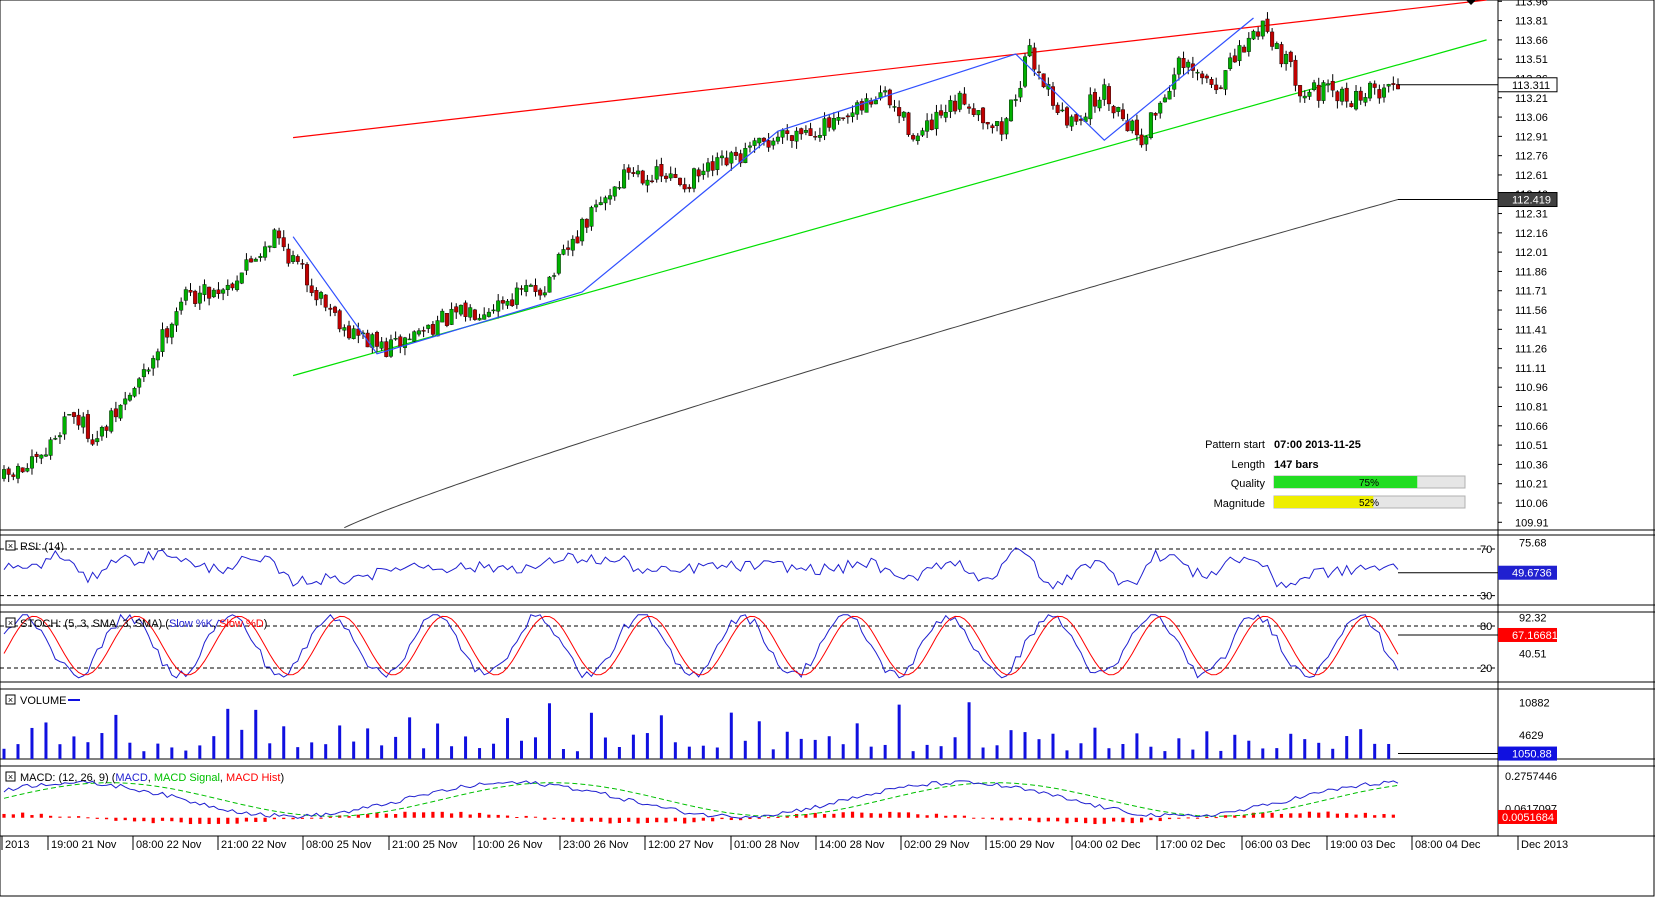 Image resolution: width=1655 pixels, height=902 pixels. Describe the element at coordinates (1531, 427) in the screenshot. I see `price-tick-label: 110.66` at that location.